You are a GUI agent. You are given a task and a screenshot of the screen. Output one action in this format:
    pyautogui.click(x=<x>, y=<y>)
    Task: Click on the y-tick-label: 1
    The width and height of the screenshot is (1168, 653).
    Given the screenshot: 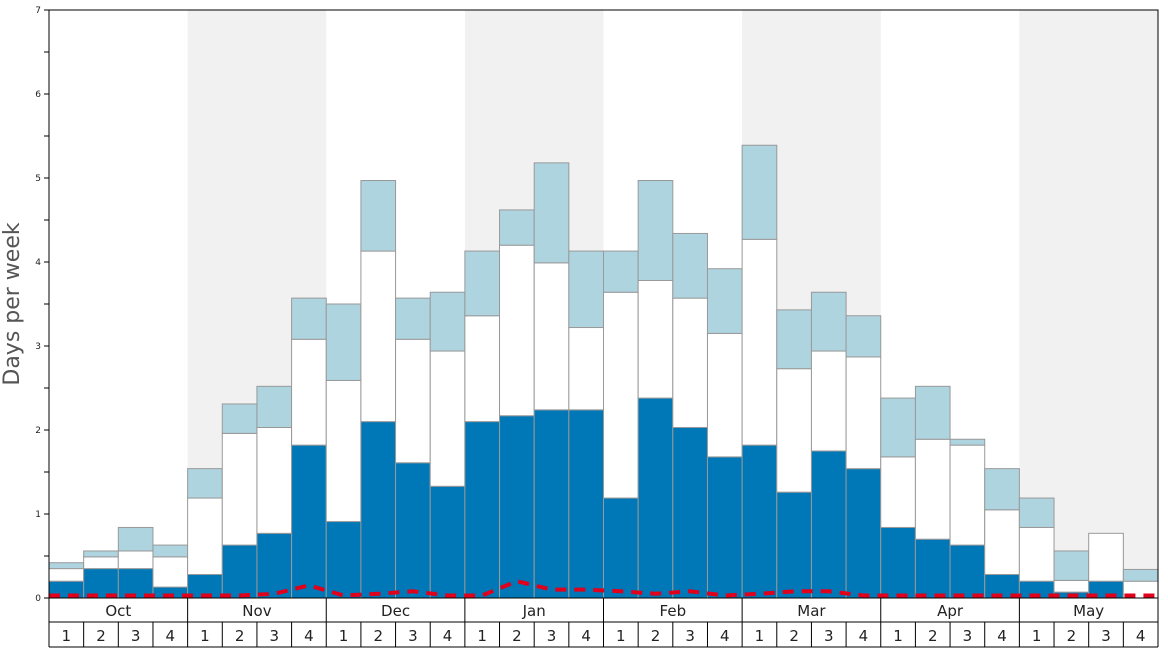 What is the action you would take?
    pyautogui.click(x=38, y=515)
    